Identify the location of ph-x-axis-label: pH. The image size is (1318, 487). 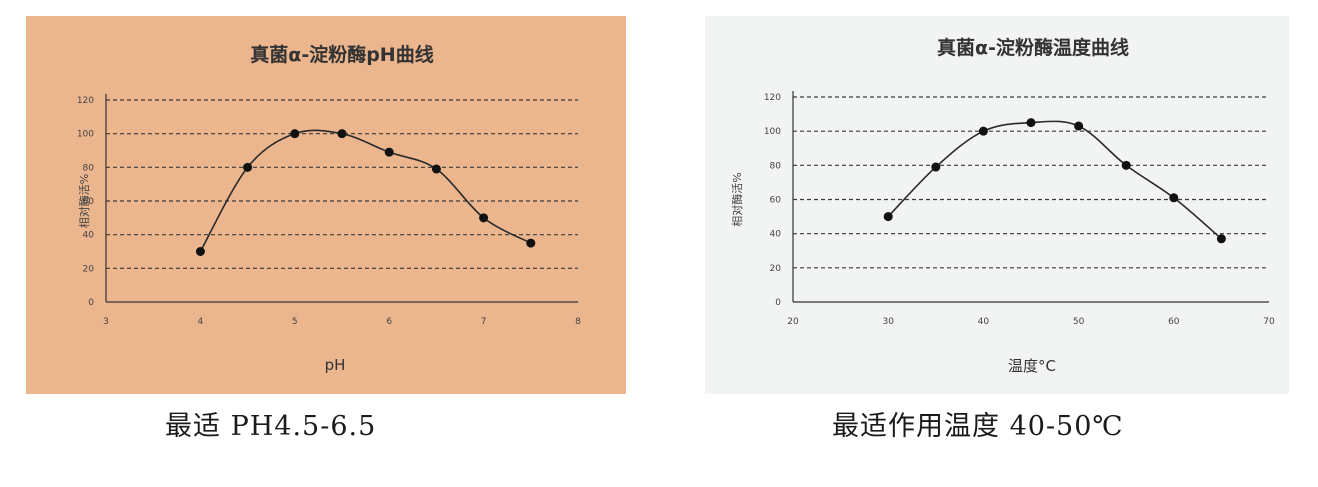
(335, 365).